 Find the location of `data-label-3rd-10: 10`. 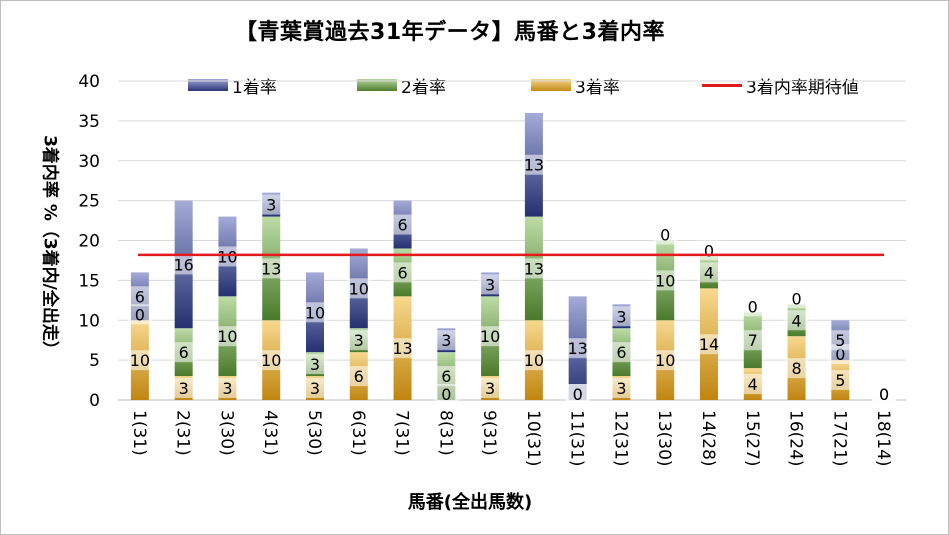

data-label-3rd-10: 10 is located at coordinates (534, 360).